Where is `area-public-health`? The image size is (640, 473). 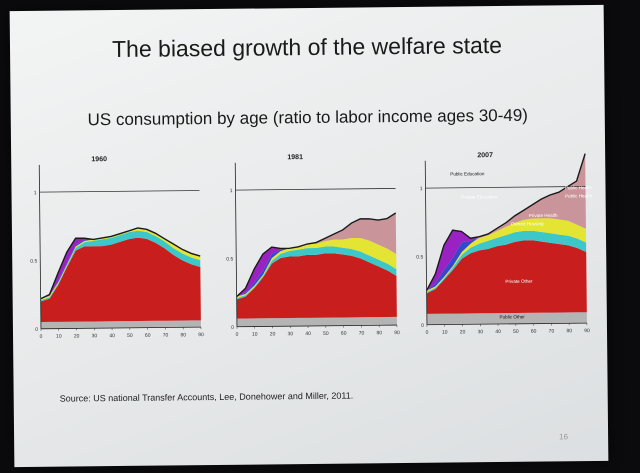
area-public-health is located at coordinates (316, 254).